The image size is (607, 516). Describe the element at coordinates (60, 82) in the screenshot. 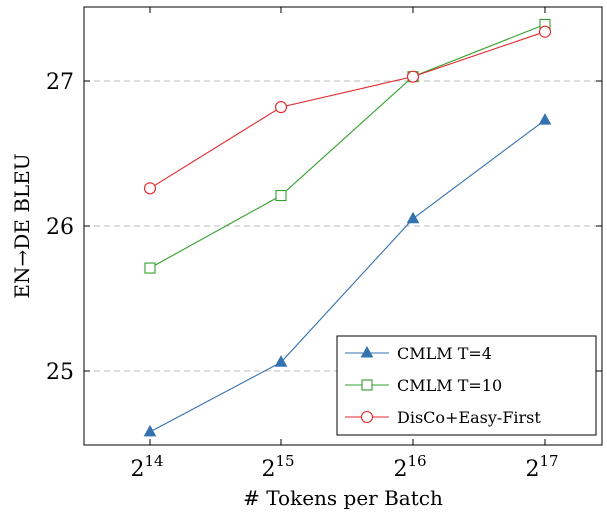

I see `y-tick-label: 27` at that location.